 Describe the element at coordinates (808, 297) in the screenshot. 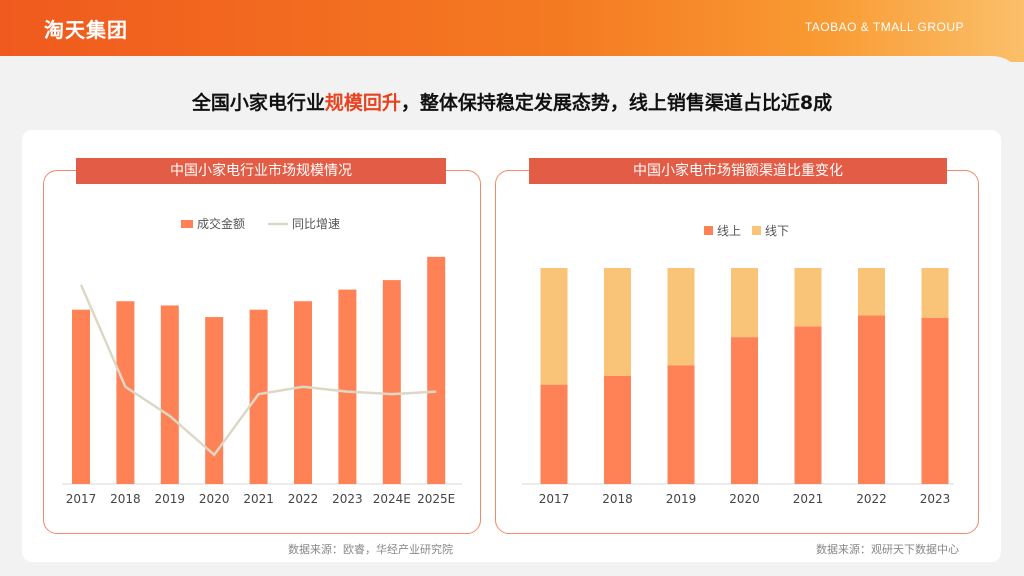

I see `bar-offline-2021` at that location.